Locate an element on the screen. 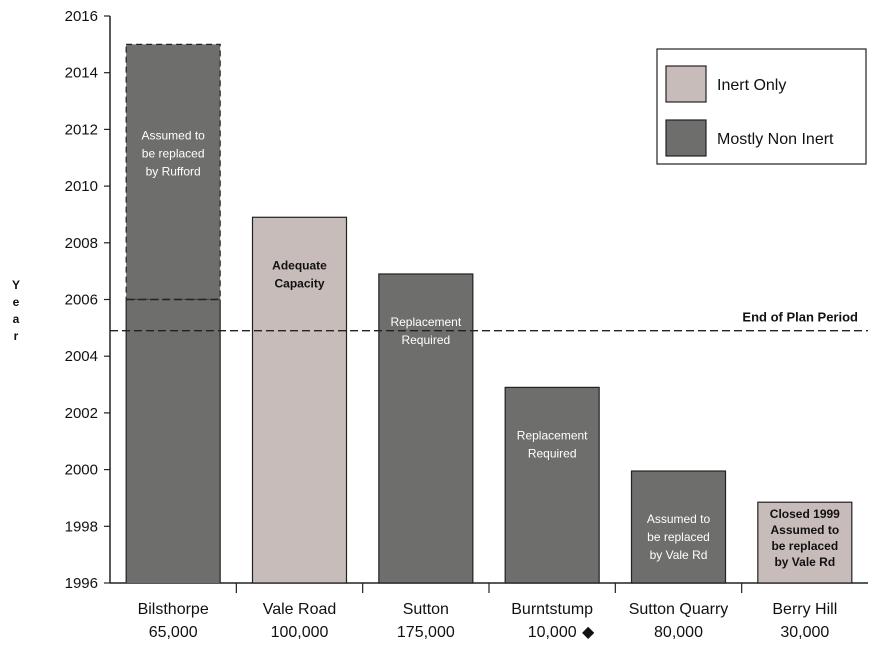 The width and height of the screenshot is (879, 646). reference-line-group: End of Plan Period is located at coordinates (489, 321).